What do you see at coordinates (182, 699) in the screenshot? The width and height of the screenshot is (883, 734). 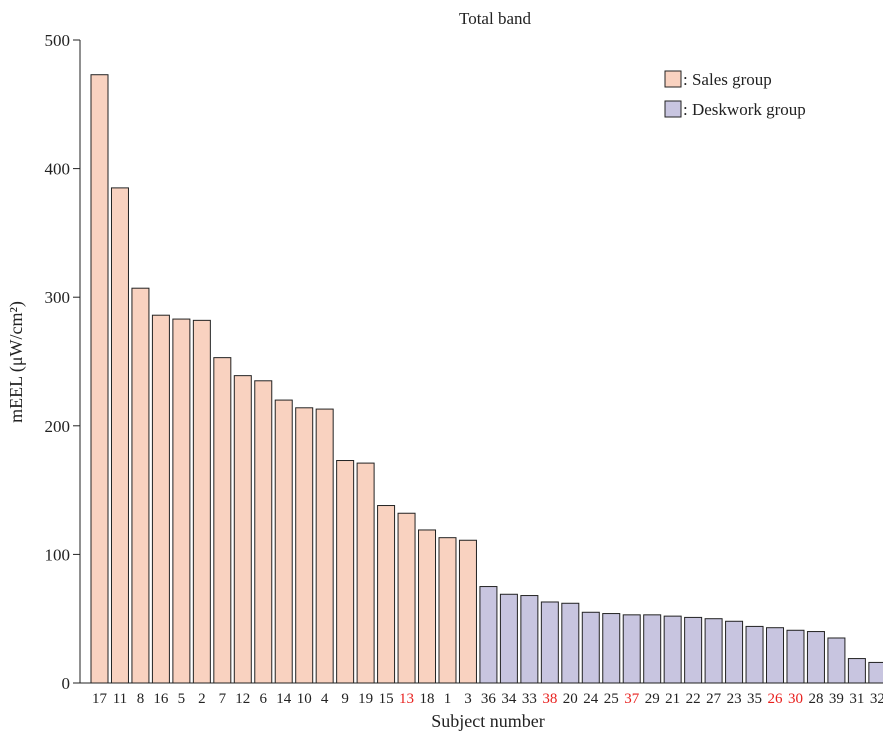 I see `x-tick-label: 5` at bounding box center [182, 699].